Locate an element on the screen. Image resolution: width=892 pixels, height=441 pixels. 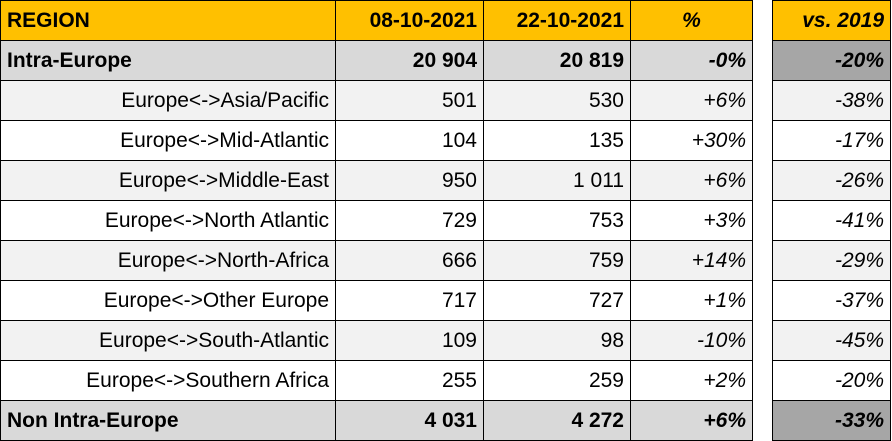
region: Europe<->Mid-Atlantic is located at coordinates (168, 140).